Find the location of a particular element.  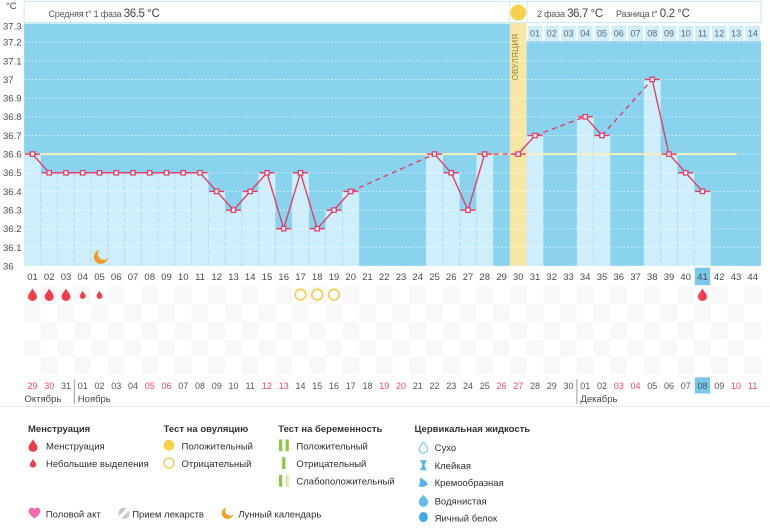

svg-text: ОВУЛЯЦИЯ is located at coordinates (515, 57).